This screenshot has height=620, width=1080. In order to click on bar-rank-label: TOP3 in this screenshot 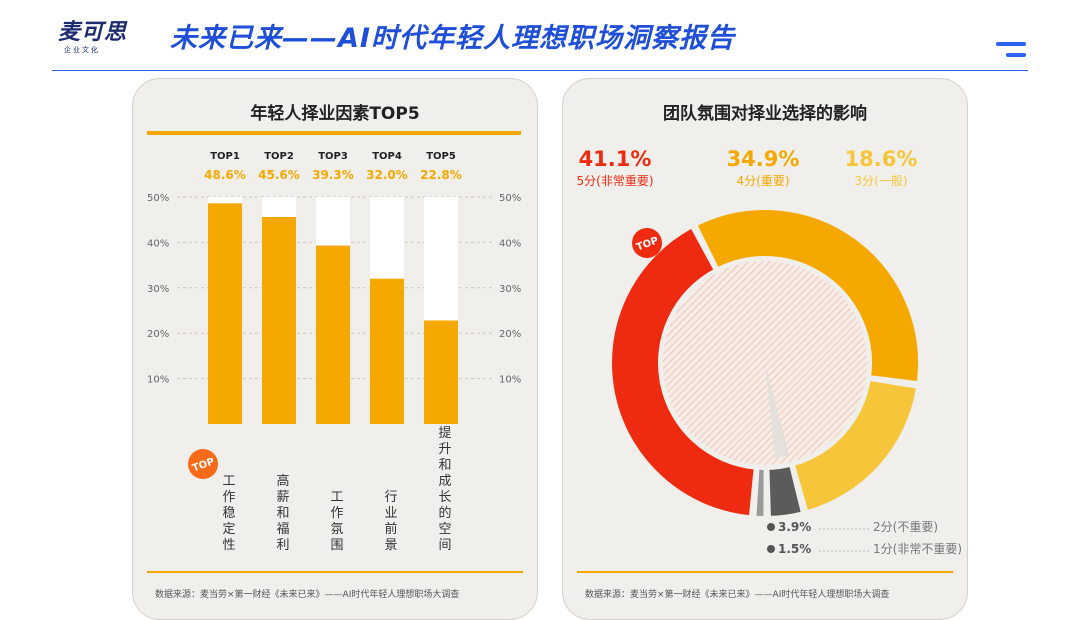, I will do `click(333, 156)`.